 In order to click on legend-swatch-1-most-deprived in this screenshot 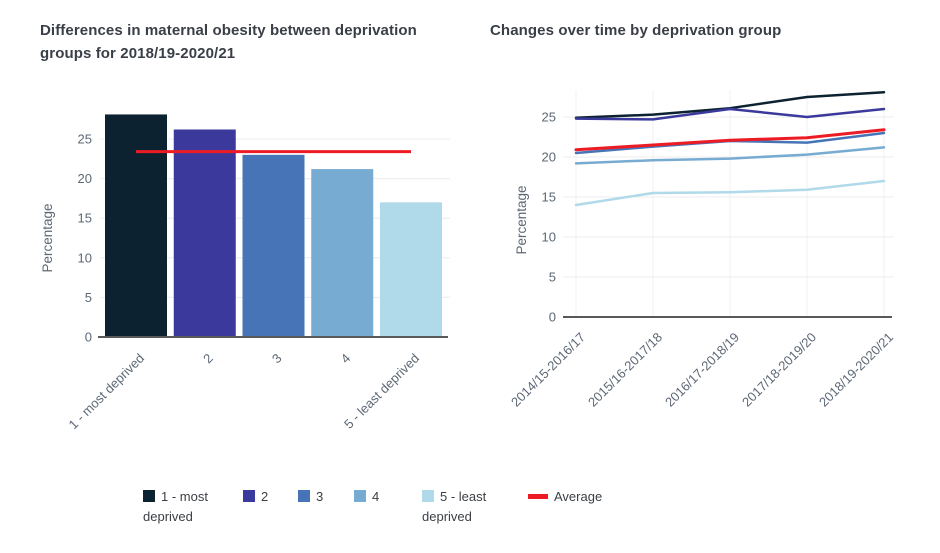, I will do `click(149, 496)`.